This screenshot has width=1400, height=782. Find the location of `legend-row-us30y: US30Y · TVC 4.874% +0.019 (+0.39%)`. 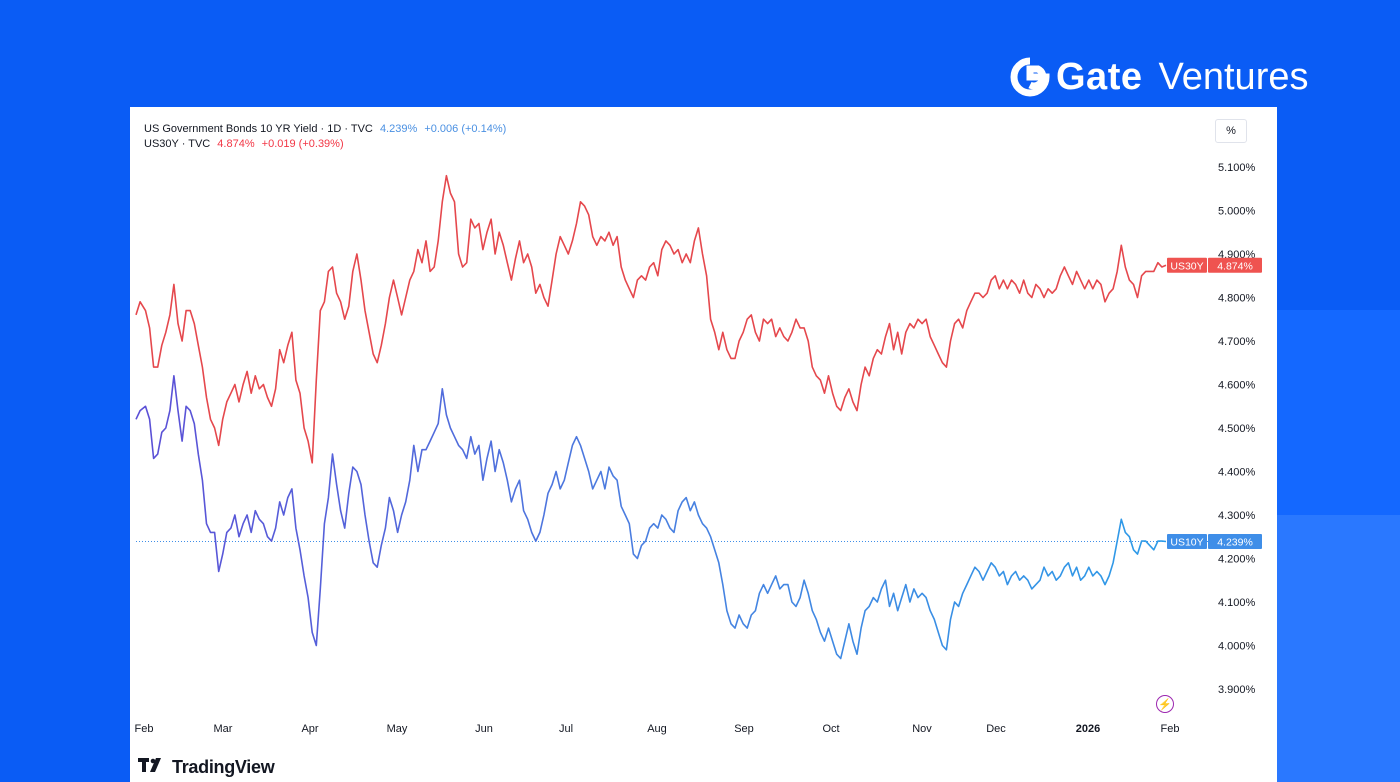

legend-row-us30y: US30Y · TVC 4.874% +0.019 (+0.39%) is located at coordinates (325, 144).